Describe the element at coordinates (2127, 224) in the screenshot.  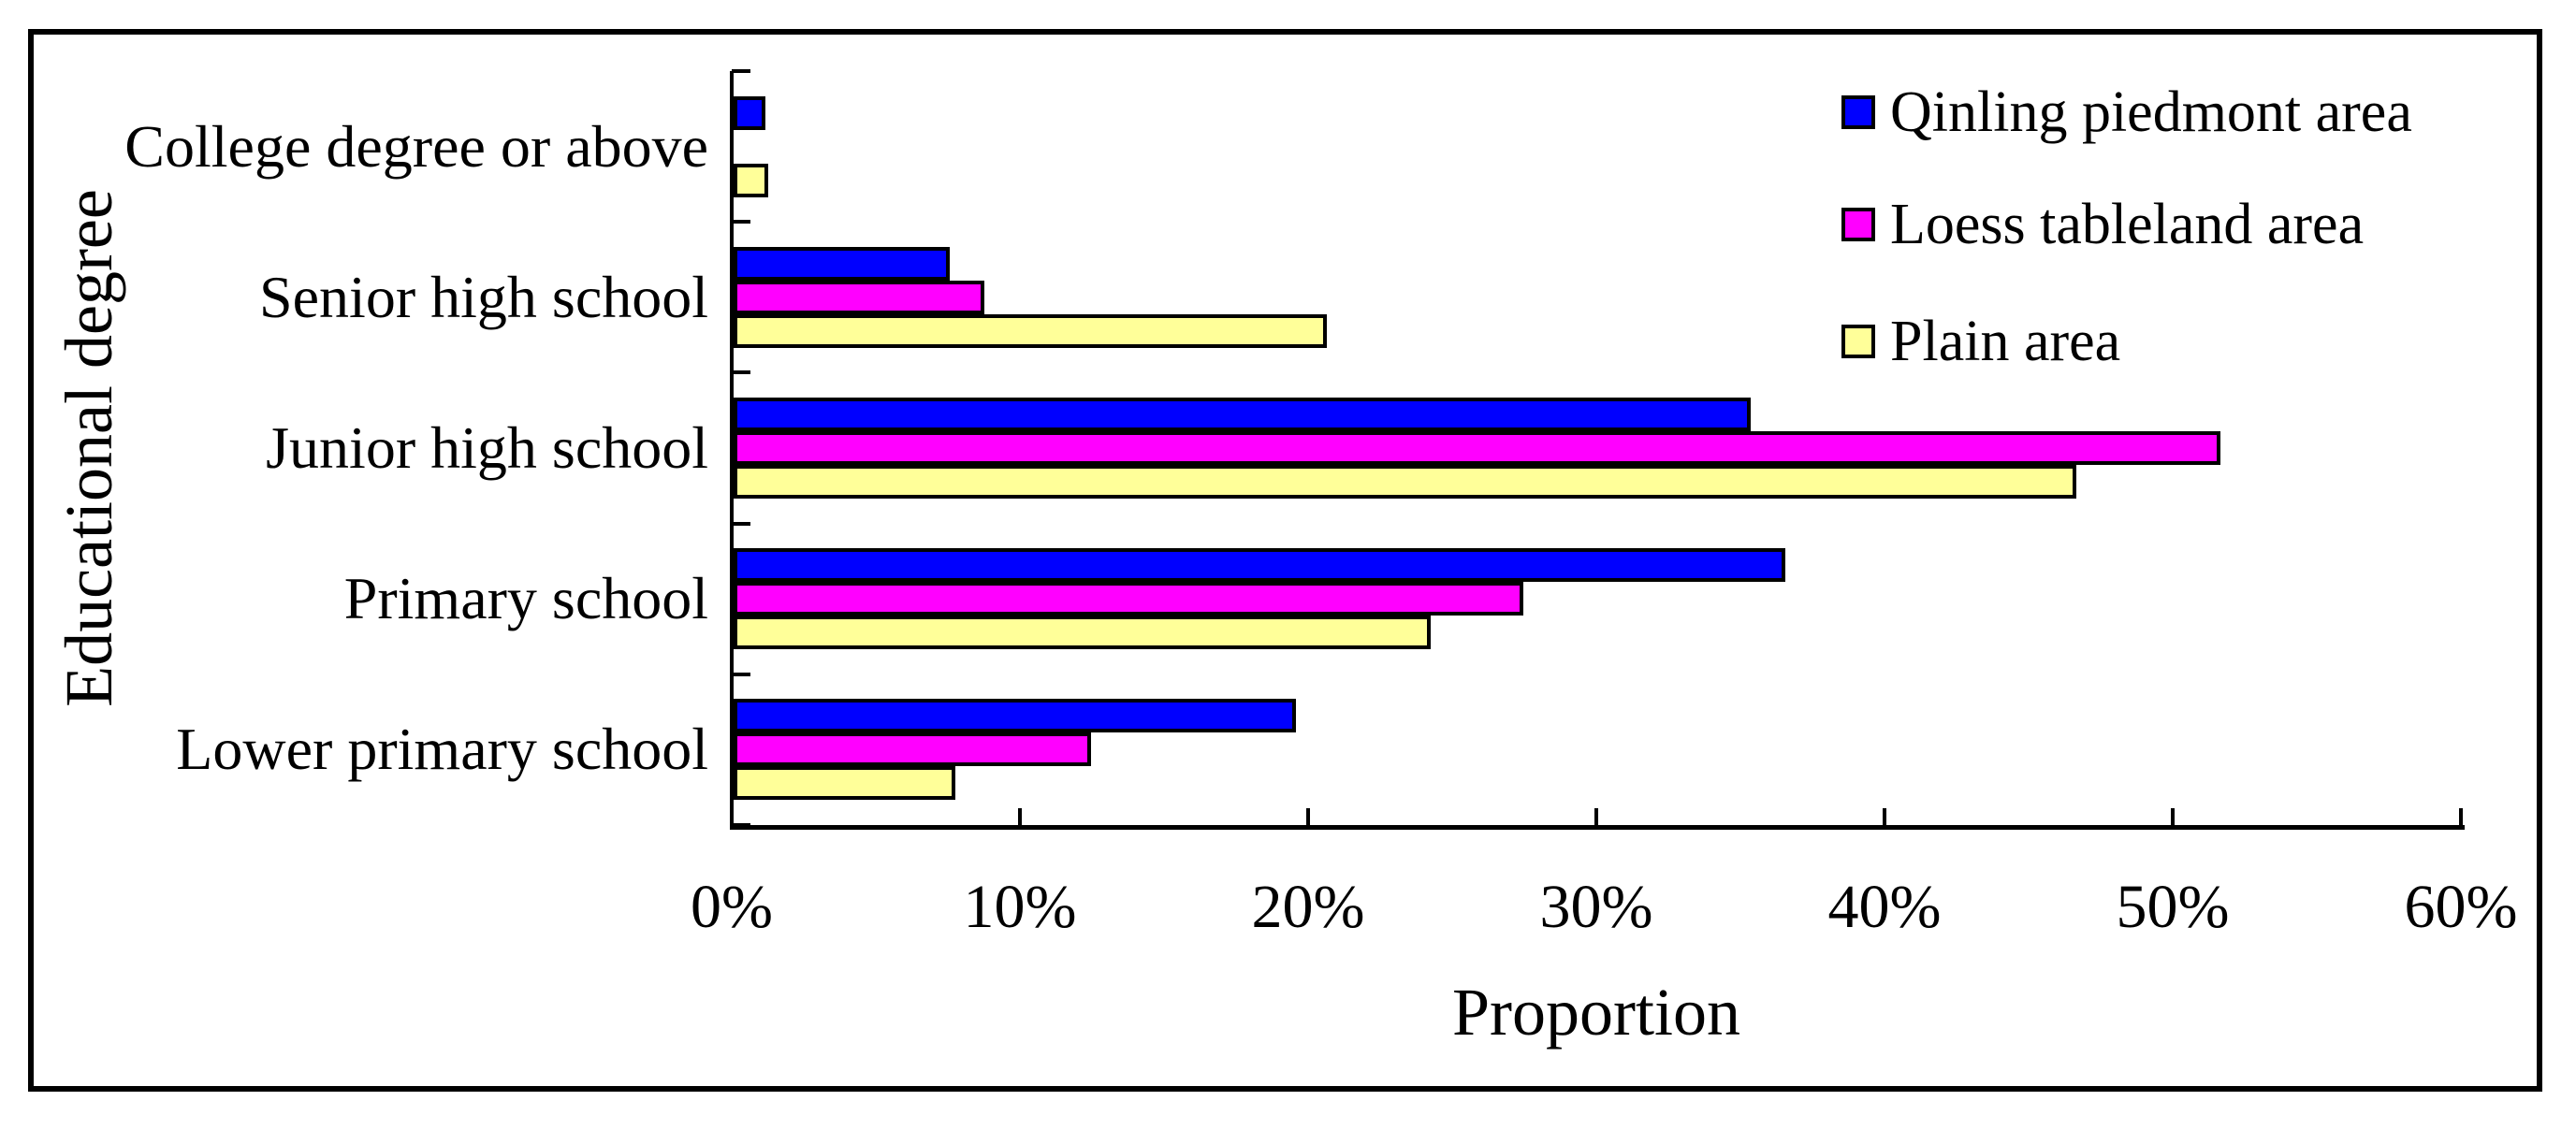
I see `legend-label: Loess tableland area` at that location.